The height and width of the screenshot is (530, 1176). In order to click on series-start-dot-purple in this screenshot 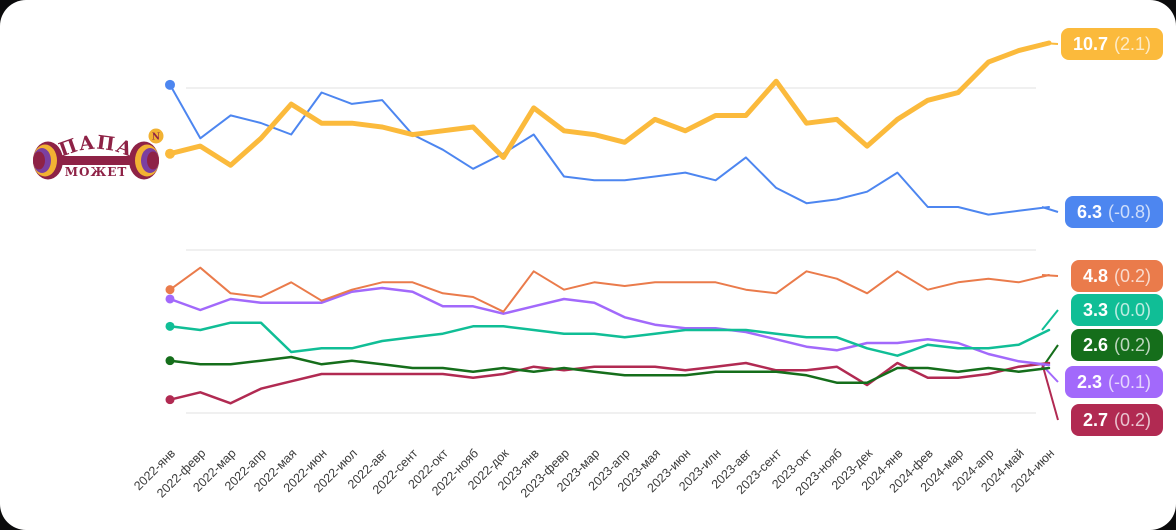, I will do `click(170, 299)`.